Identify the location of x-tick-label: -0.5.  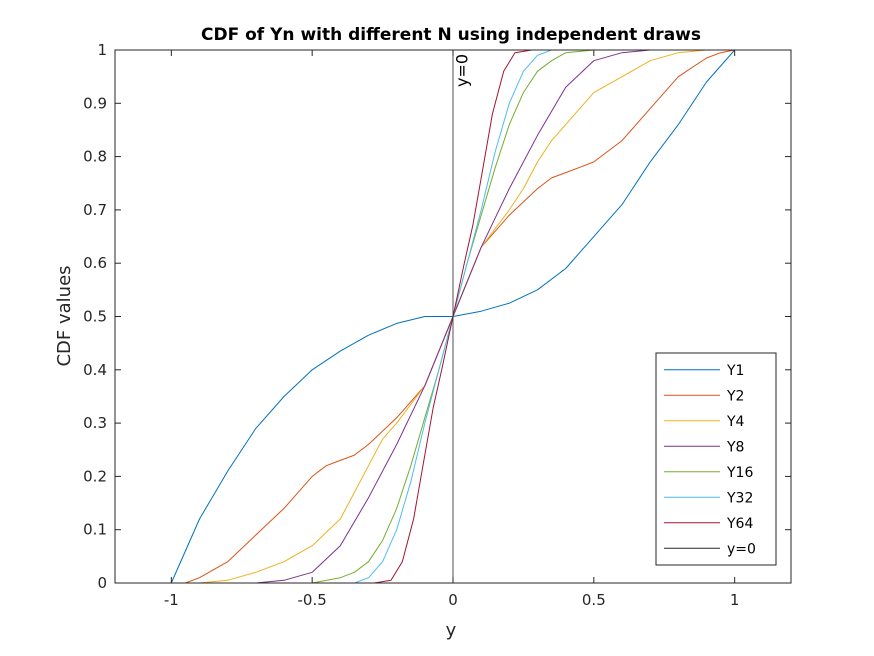
(312, 600).